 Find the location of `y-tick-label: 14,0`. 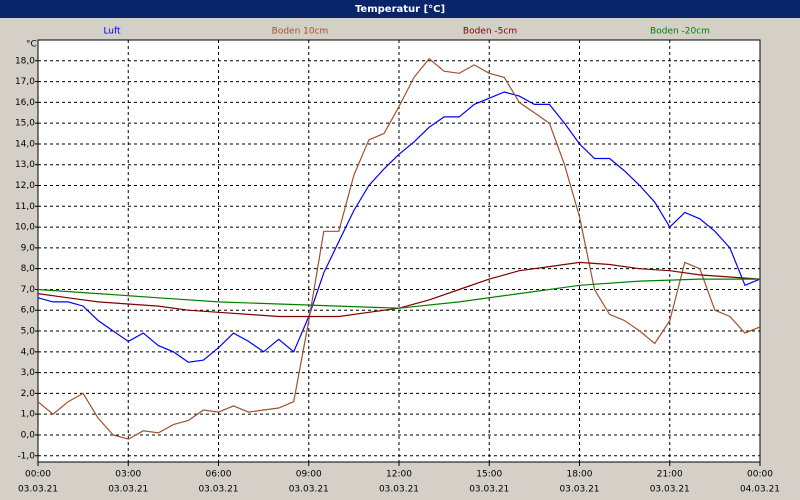

y-tick-label: 14,0 is located at coordinates (25, 144).